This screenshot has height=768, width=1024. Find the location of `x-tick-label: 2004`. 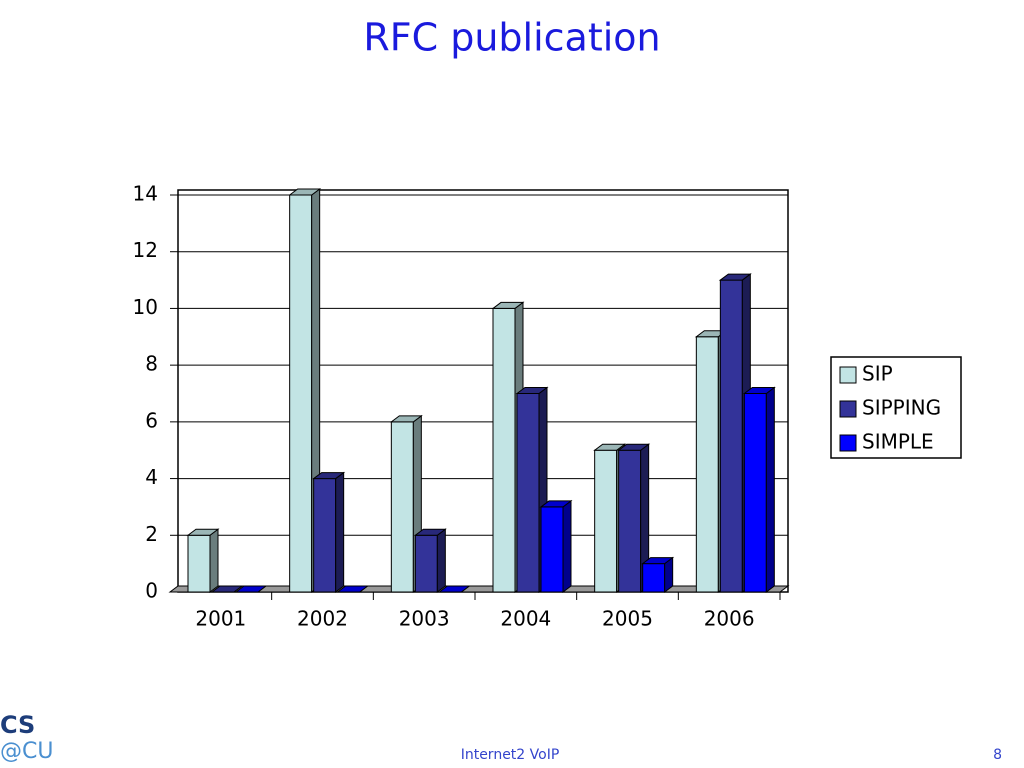

x-tick-label: 2004 is located at coordinates (525, 619).